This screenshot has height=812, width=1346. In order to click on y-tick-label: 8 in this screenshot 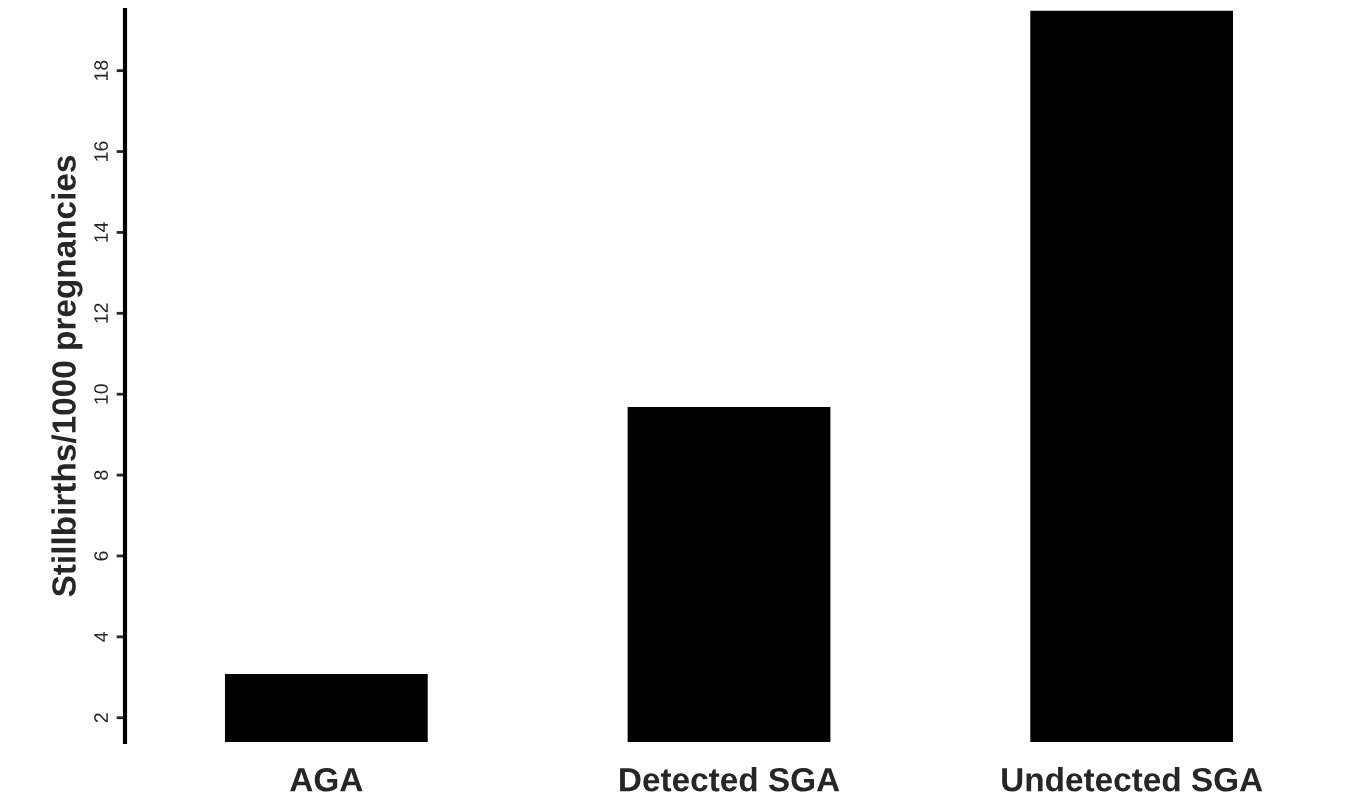, I will do `click(101, 475)`.